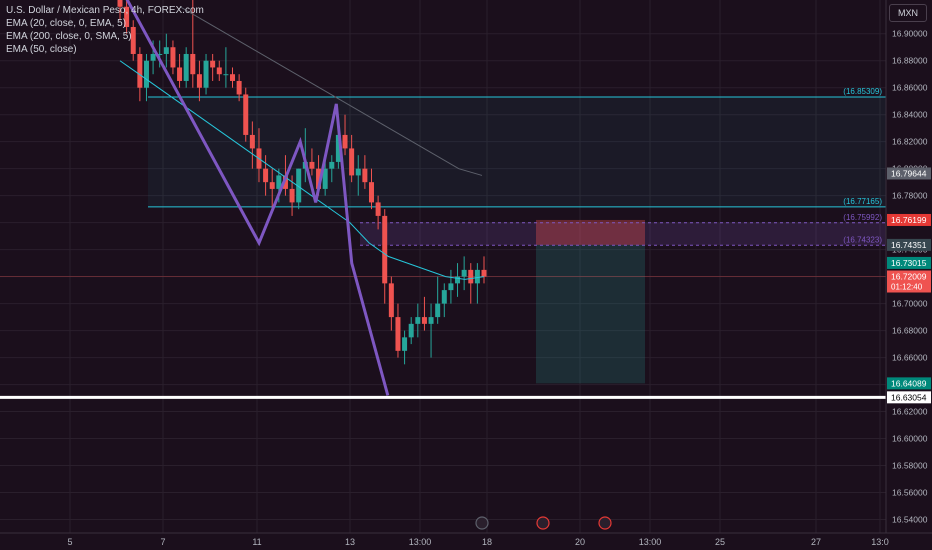 This screenshot has width=932, height=550. Describe the element at coordinates (66, 23) in the screenshot. I see `indicator-ema20: EMA (20, close, 0, EMA, 5)` at that location.